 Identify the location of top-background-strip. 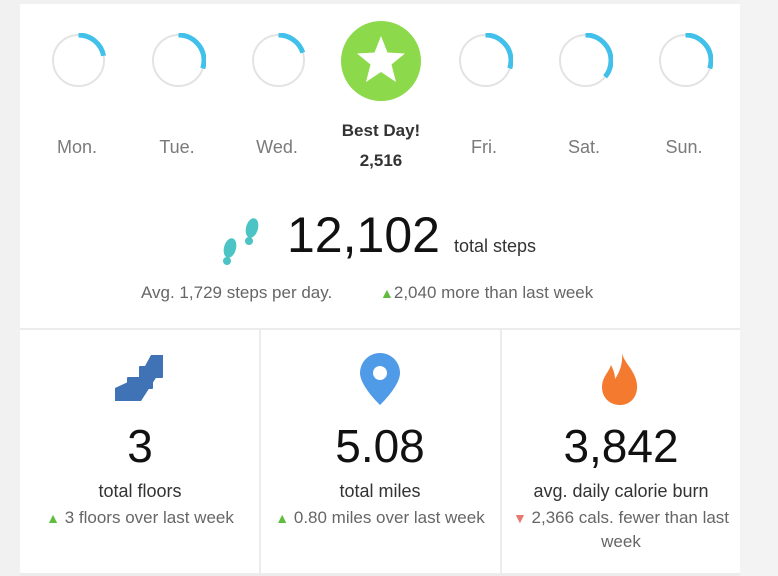
(389, 2).